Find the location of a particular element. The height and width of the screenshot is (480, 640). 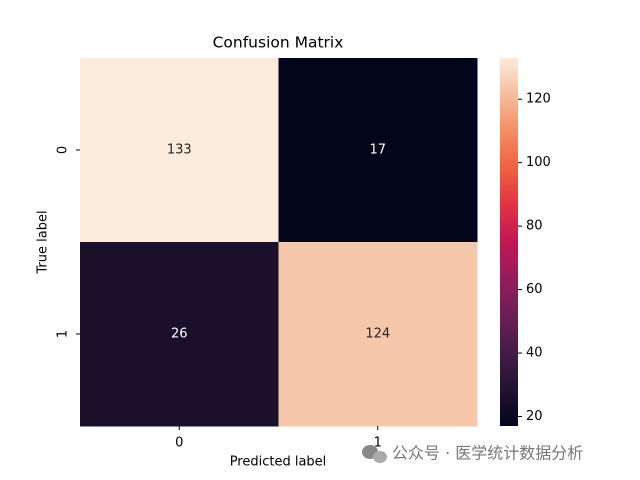

cell-label: 17 is located at coordinates (377, 150).